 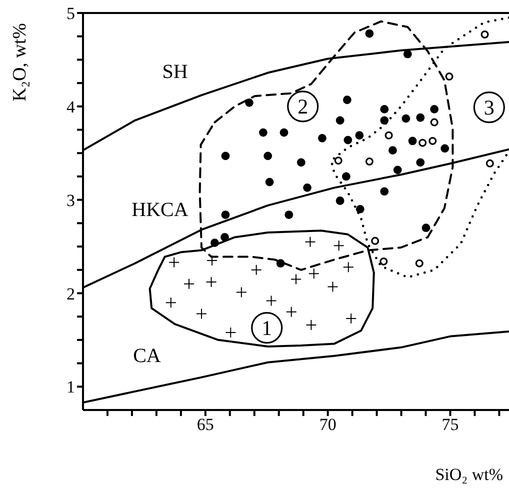 What do you see at coordinates (70, 294) in the screenshot?
I see `y-tick-label: 2` at bounding box center [70, 294].